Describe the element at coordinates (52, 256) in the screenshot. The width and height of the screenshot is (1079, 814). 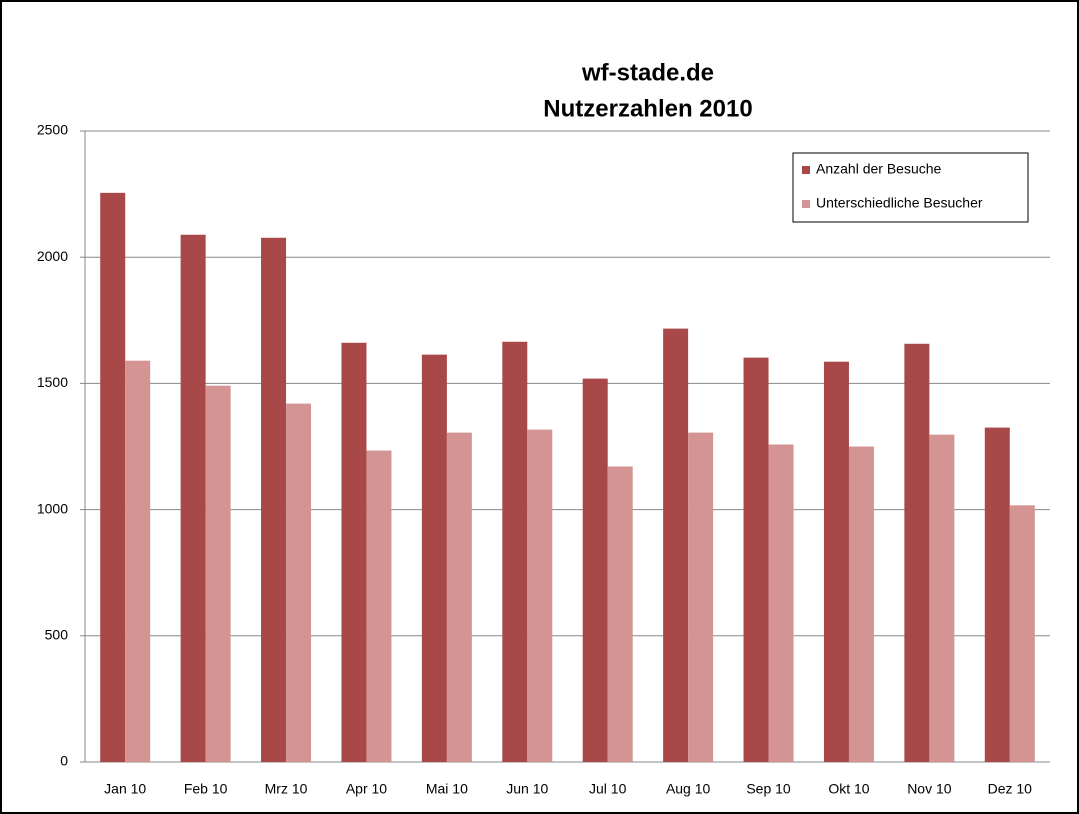
I see `y-tick-label: 2000` at that location.